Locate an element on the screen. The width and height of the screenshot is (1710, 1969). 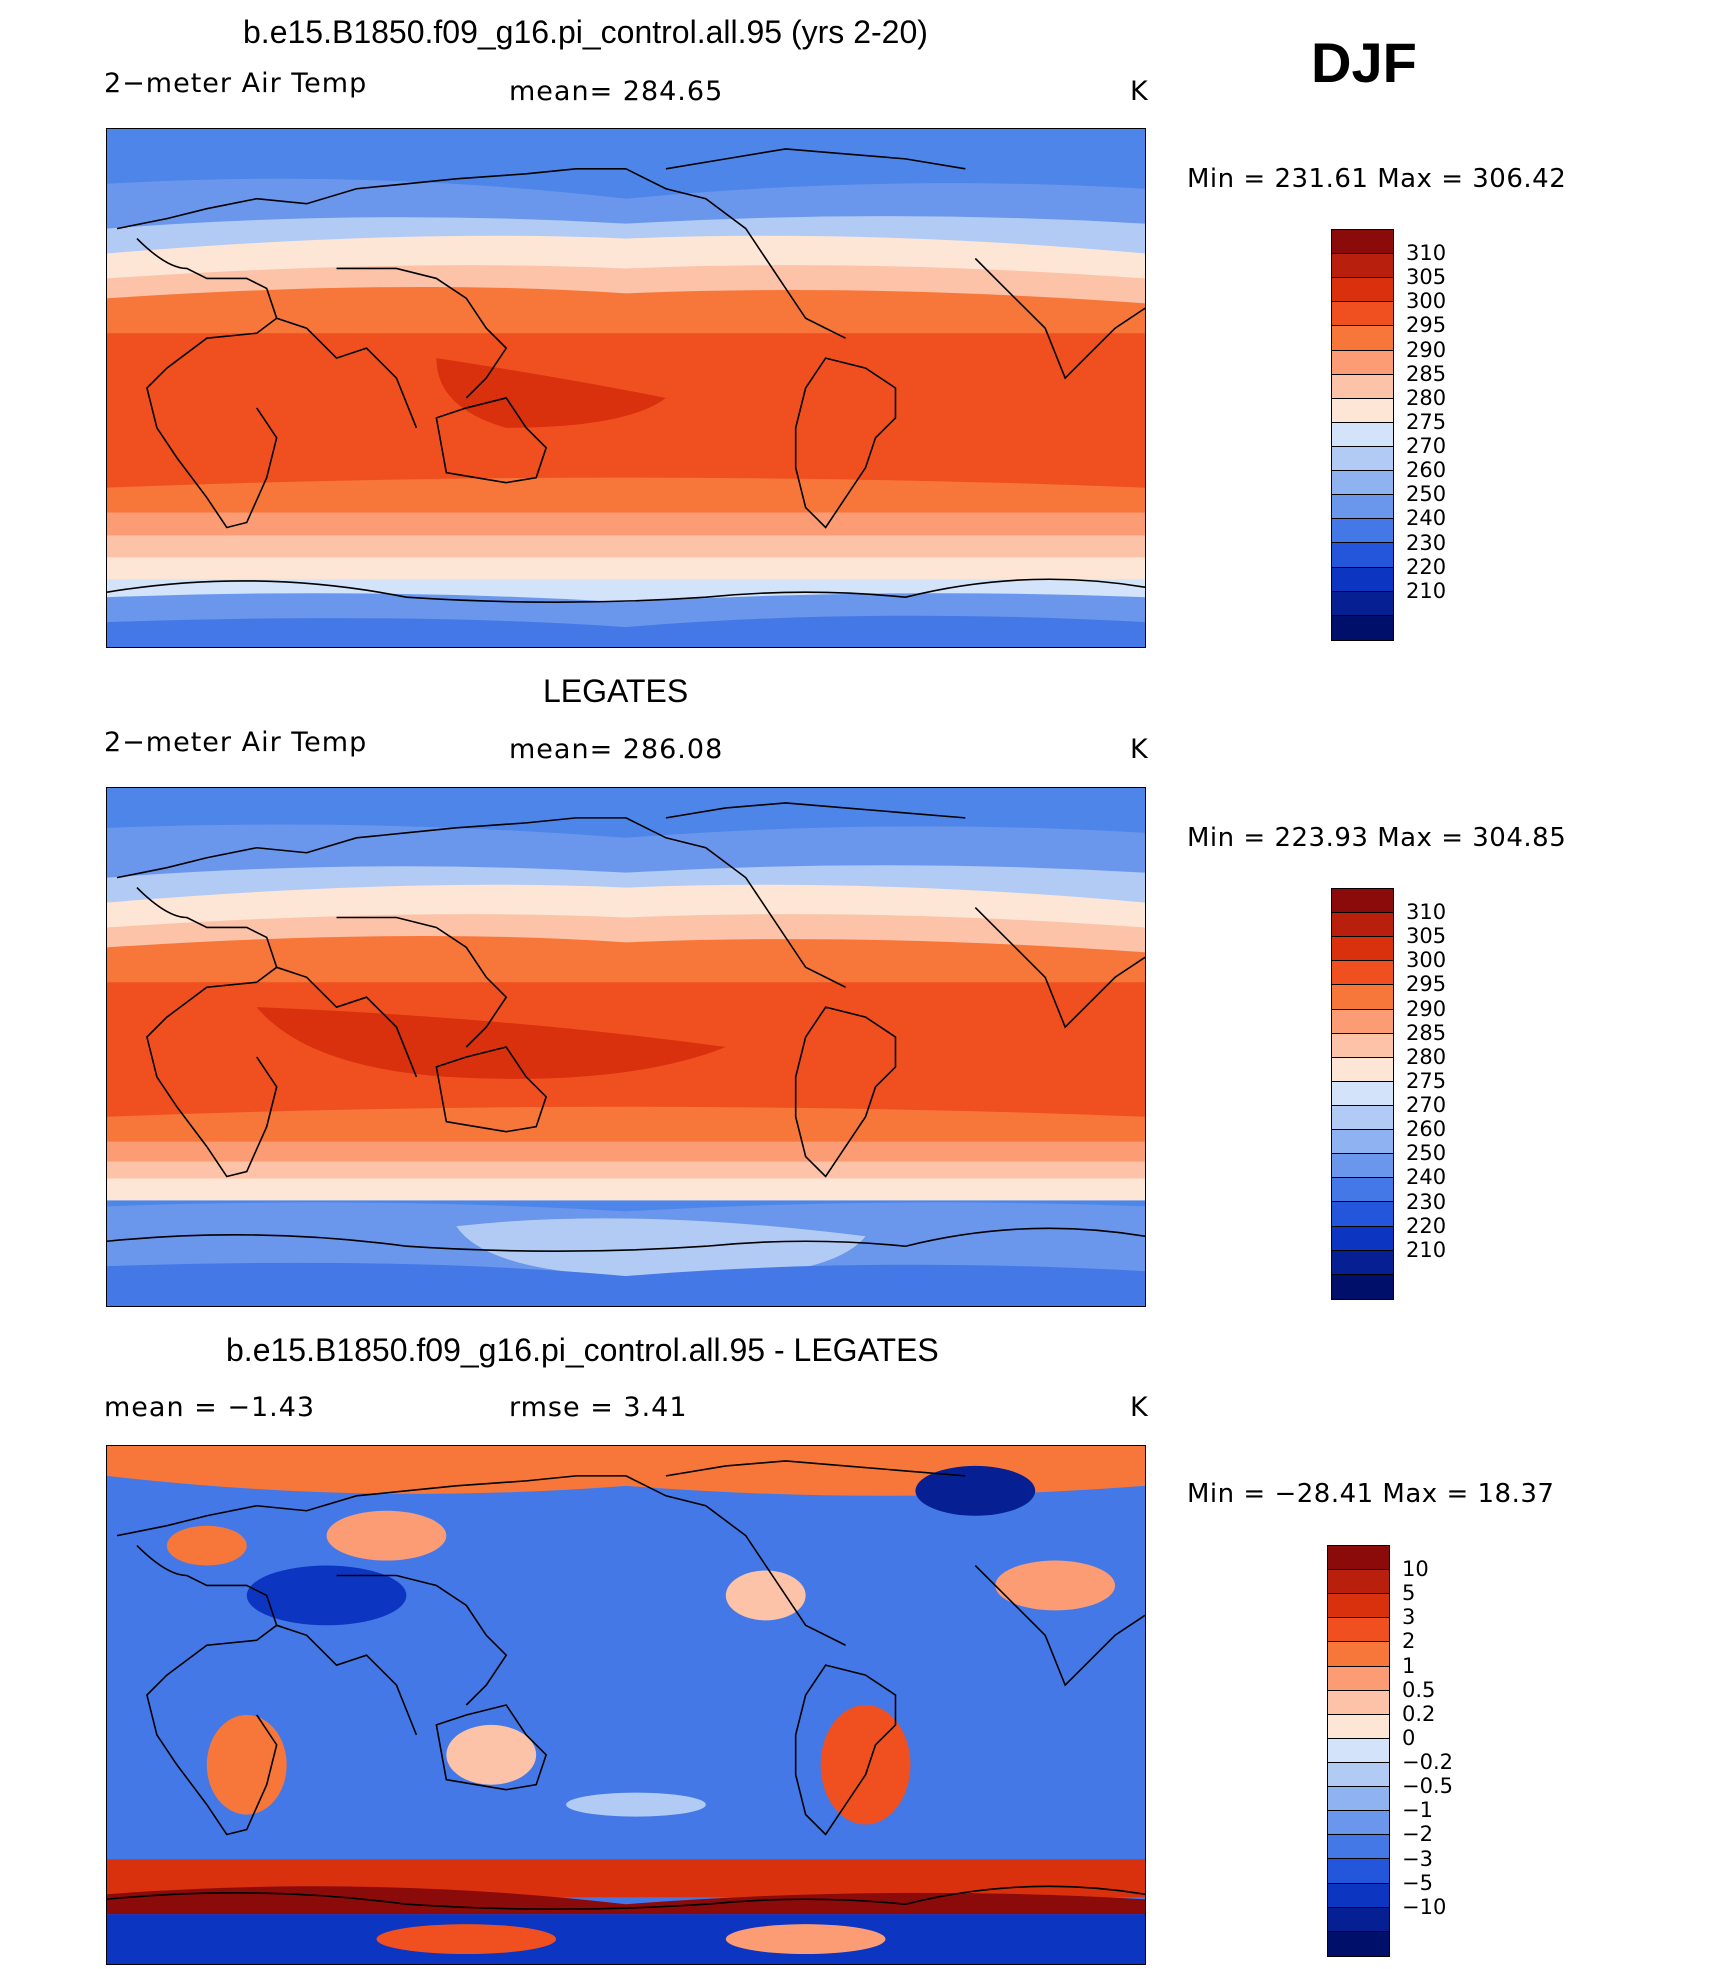
colorbar-tick-label: 0 is located at coordinates (1409, 1737).